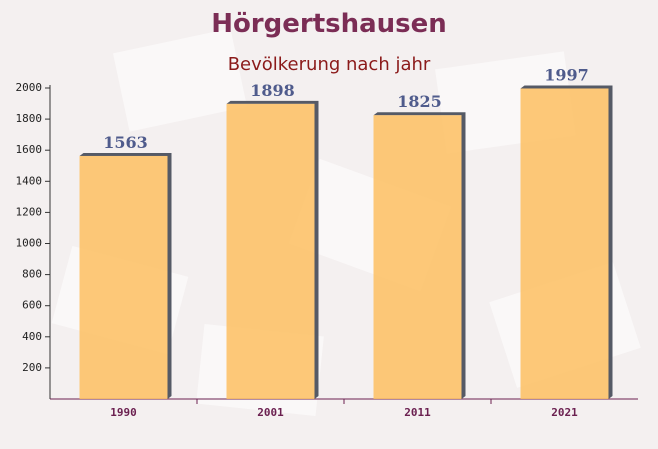 The height and width of the screenshot is (449, 658). I want to click on y-tick-label: 1000, so click(29, 243).